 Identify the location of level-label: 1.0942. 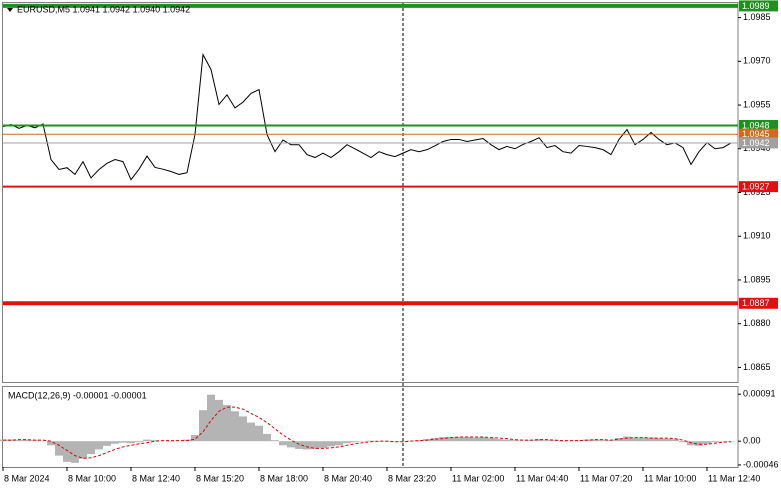
(756, 143).